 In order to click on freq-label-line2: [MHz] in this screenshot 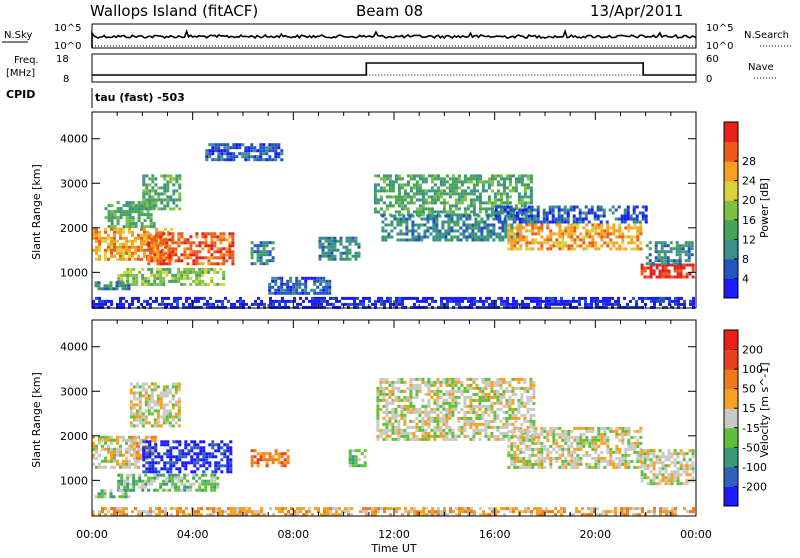, I will do `click(20, 73)`.